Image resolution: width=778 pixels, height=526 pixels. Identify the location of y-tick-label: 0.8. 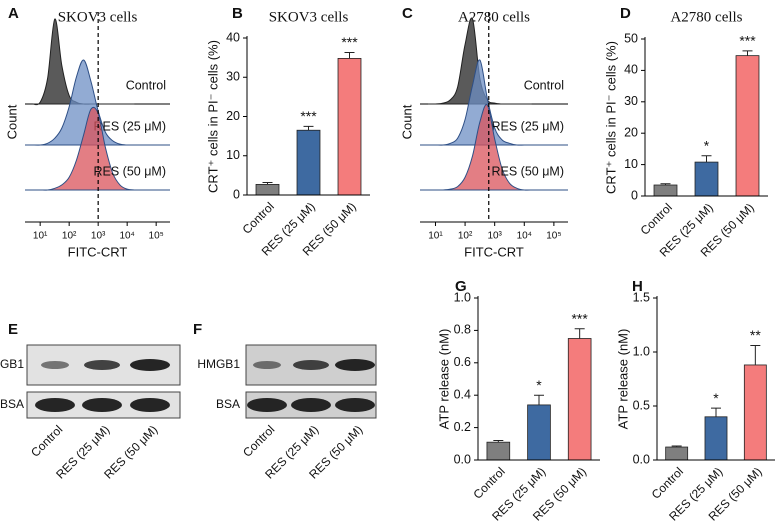
(462, 330).